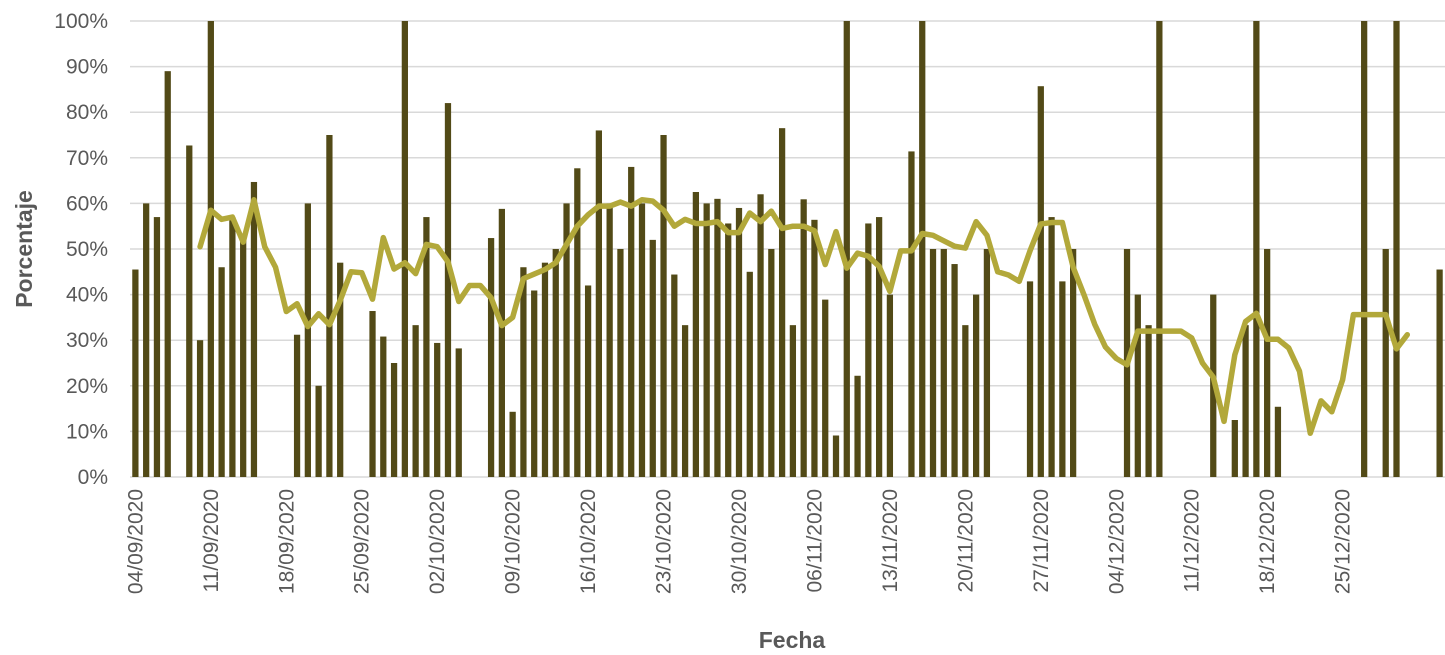  I want to click on x-tick-label: 20/11/2020, so click(965, 541).